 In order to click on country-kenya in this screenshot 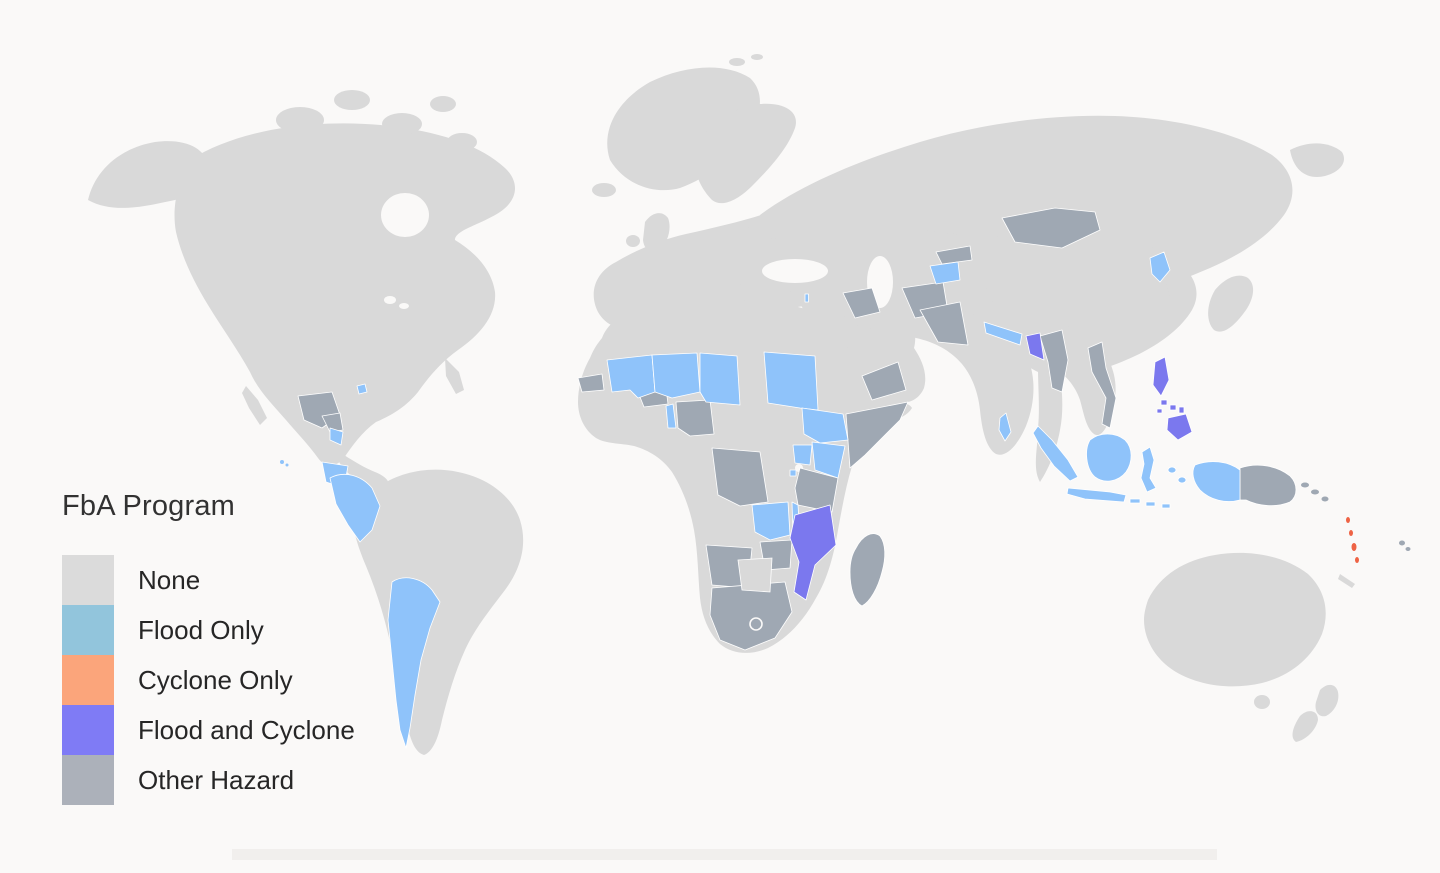, I will do `click(828, 460)`.